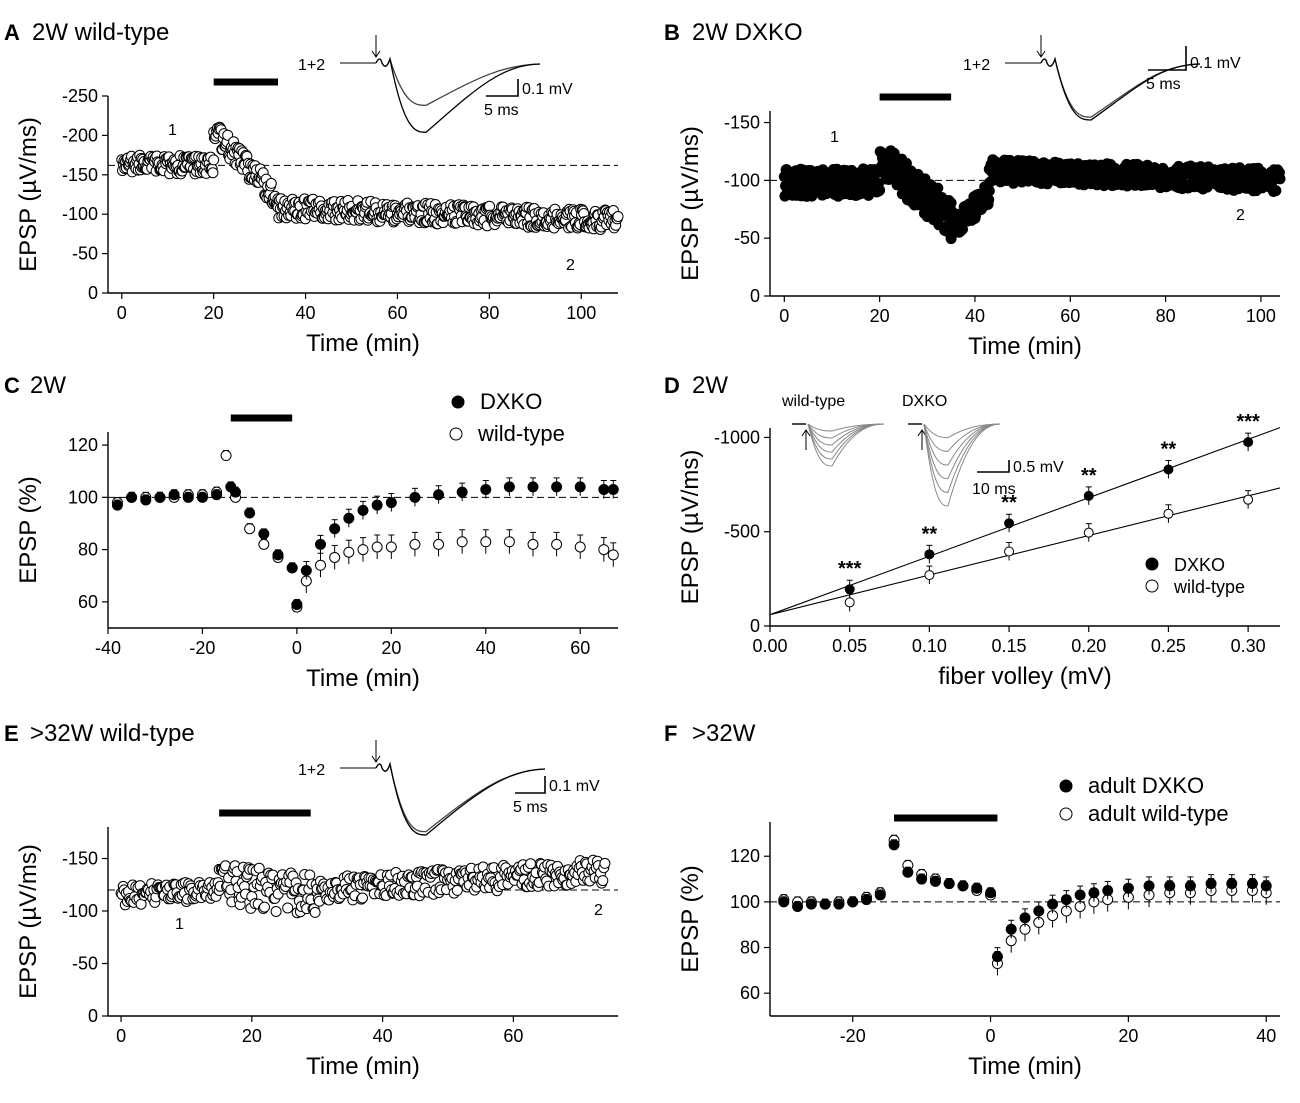 The height and width of the screenshot is (1103, 1300). What do you see at coordinates (1168, 646) in the screenshot?
I see `x-tick-label: 0.25` at bounding box center [1168, 646].